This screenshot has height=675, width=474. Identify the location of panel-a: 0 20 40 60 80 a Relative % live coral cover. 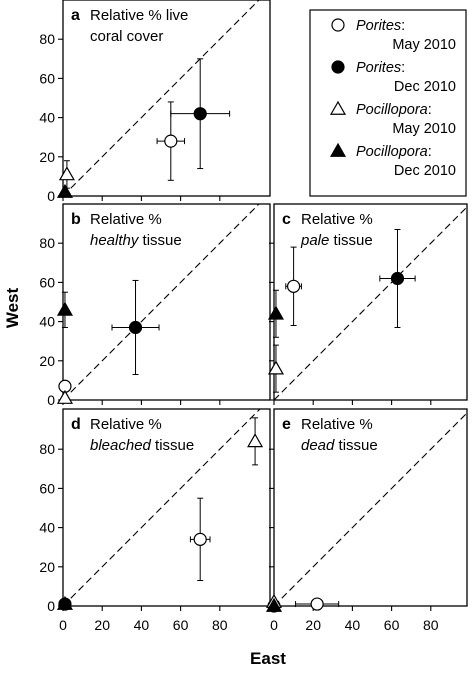
(155, 102).